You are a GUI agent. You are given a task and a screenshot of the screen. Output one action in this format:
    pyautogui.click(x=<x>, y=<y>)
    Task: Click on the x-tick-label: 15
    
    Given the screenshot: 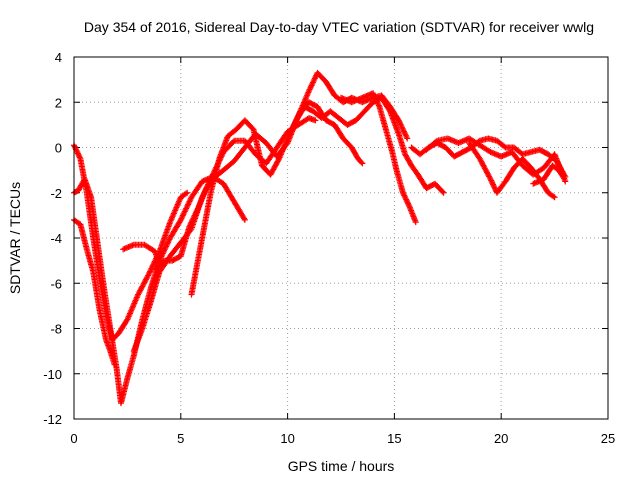 What is the action you would take?
    pyautogui.click(x=394, y=438)
    